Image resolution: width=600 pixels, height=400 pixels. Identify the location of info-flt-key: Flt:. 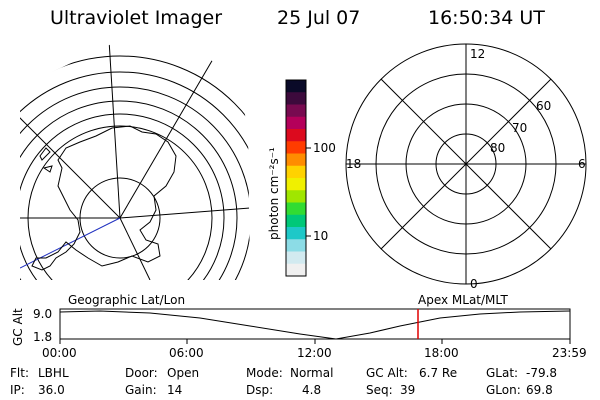
(19, 373).